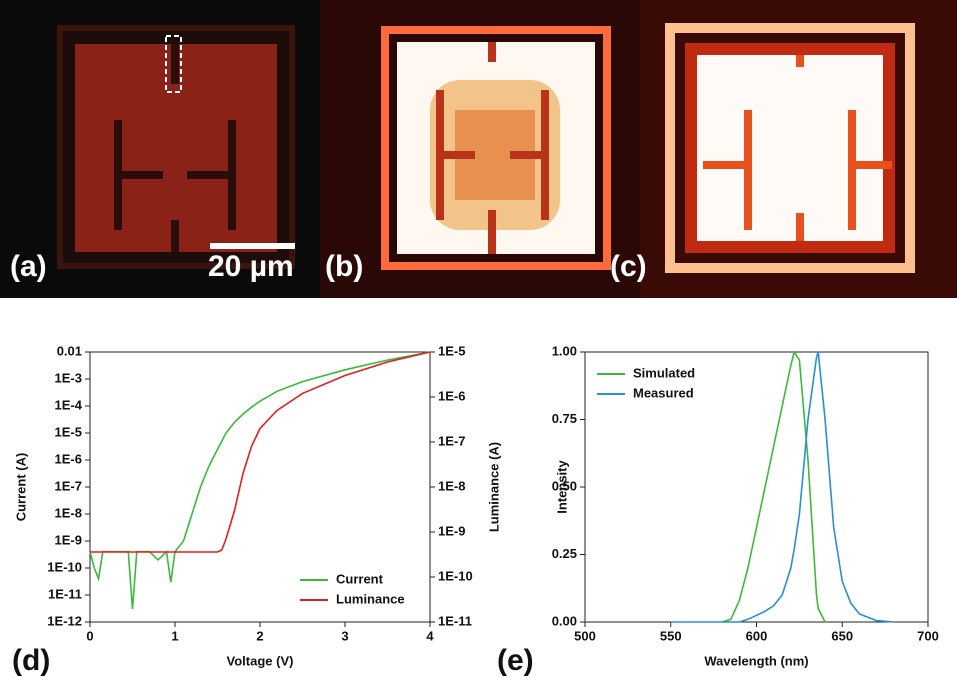 This screenshot has height=677, width=957. I want to click on micrograph-b, so click(480, 149).